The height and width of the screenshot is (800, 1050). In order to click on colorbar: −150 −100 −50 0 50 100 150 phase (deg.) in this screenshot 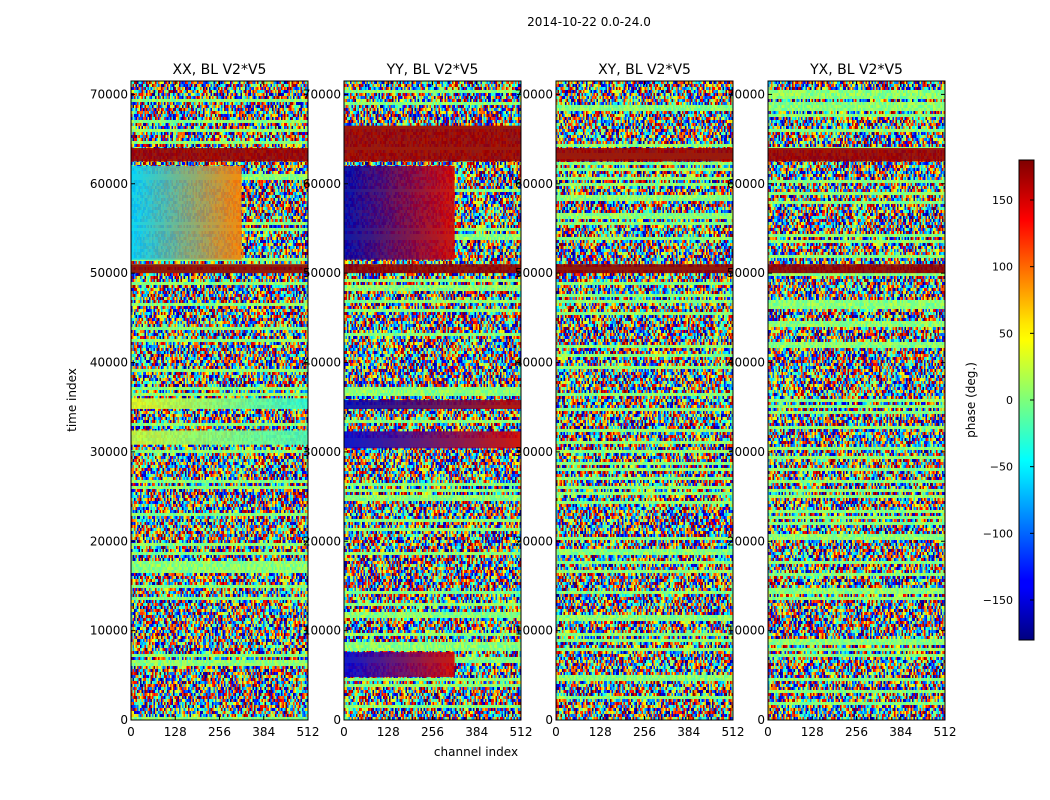, I will do `click(999, 400)`.